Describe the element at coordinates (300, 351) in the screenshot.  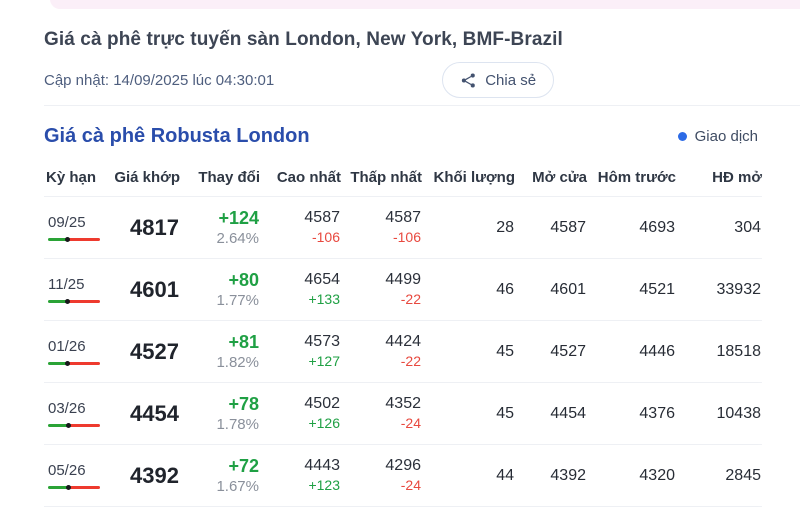
I see `high-cell: 4573 +127` at that location.